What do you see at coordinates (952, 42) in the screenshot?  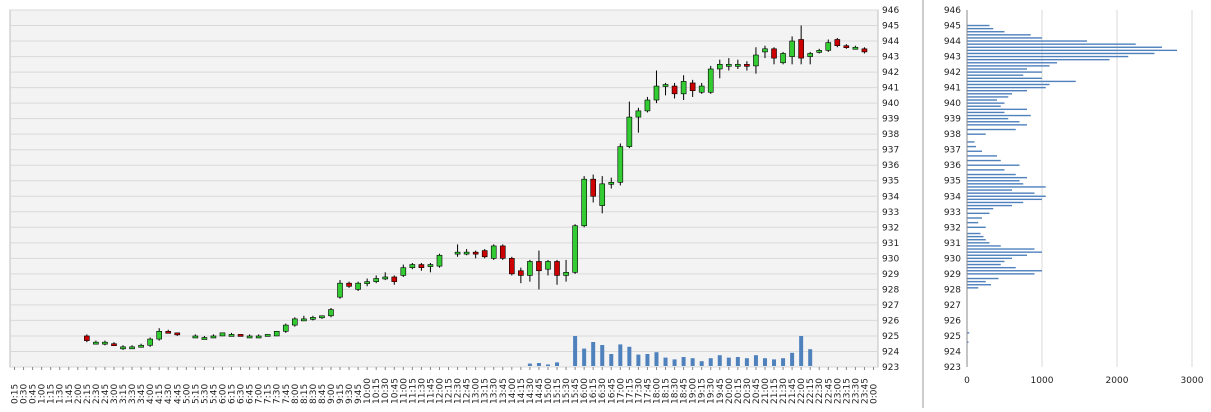 I see `profile-price-label: 944` at bounding box center [952, 42].